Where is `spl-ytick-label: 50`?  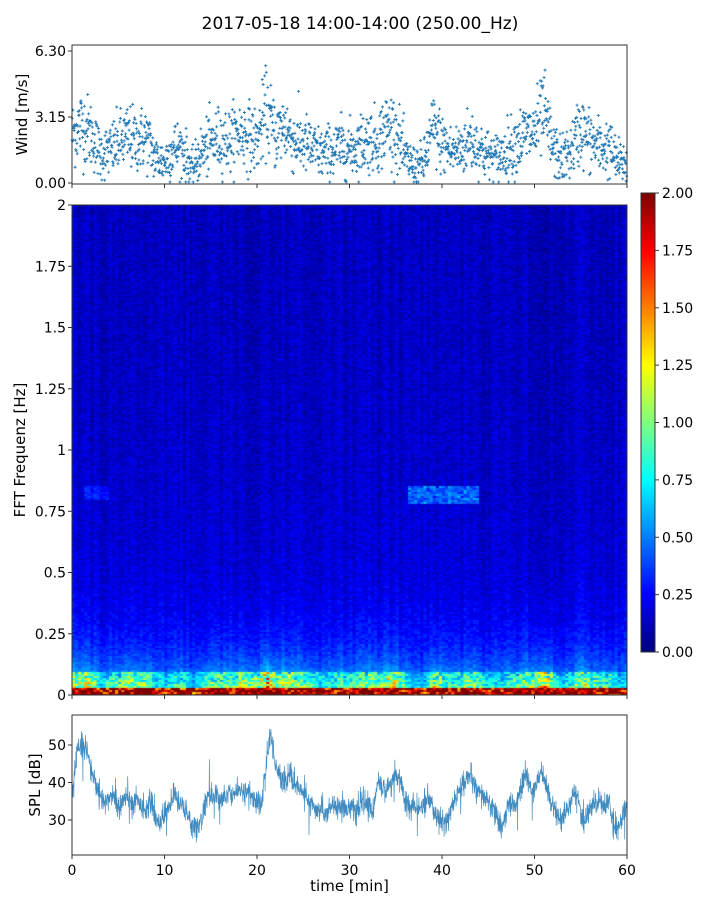 spl-ytick-label: 50 is located at coordinates (57, 746).